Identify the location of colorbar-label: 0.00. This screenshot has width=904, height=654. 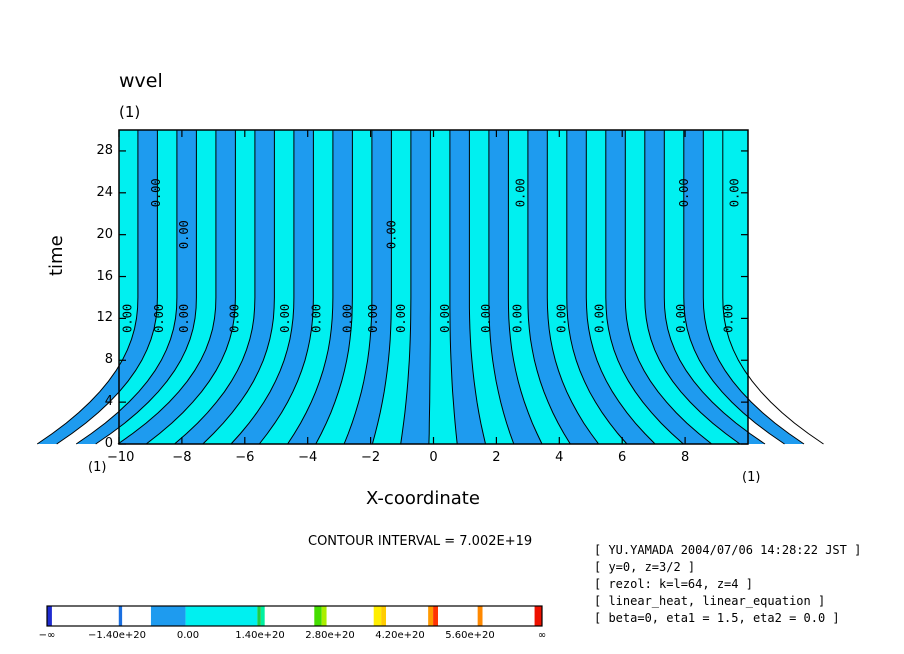
(188, 635).